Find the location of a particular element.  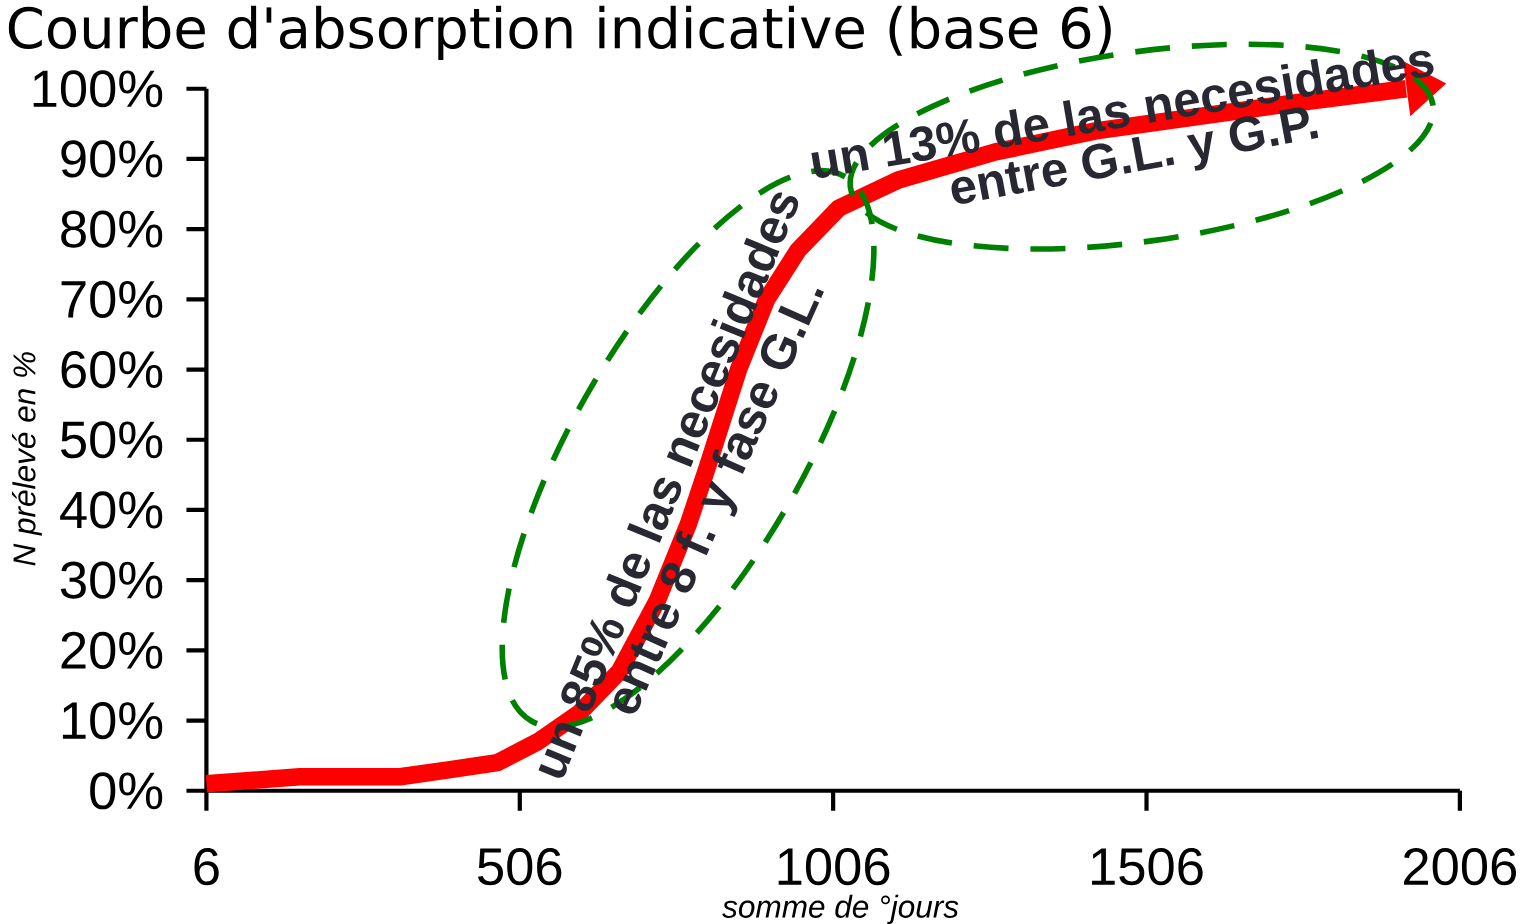

x-axis-title: somme de °jours is located at coordinates (840, 909).